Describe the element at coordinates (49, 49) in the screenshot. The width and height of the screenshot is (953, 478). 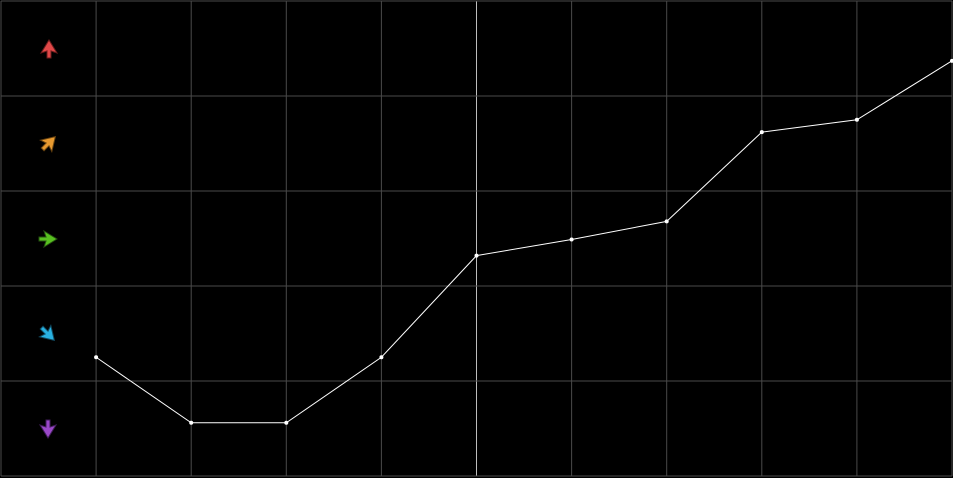
I see `arrow-up` at that location.